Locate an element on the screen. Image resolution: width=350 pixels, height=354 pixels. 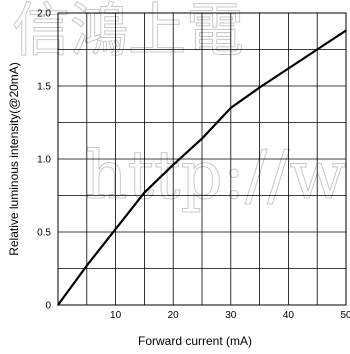
x-tick-label: 10 is located at coordinates (116, 315).